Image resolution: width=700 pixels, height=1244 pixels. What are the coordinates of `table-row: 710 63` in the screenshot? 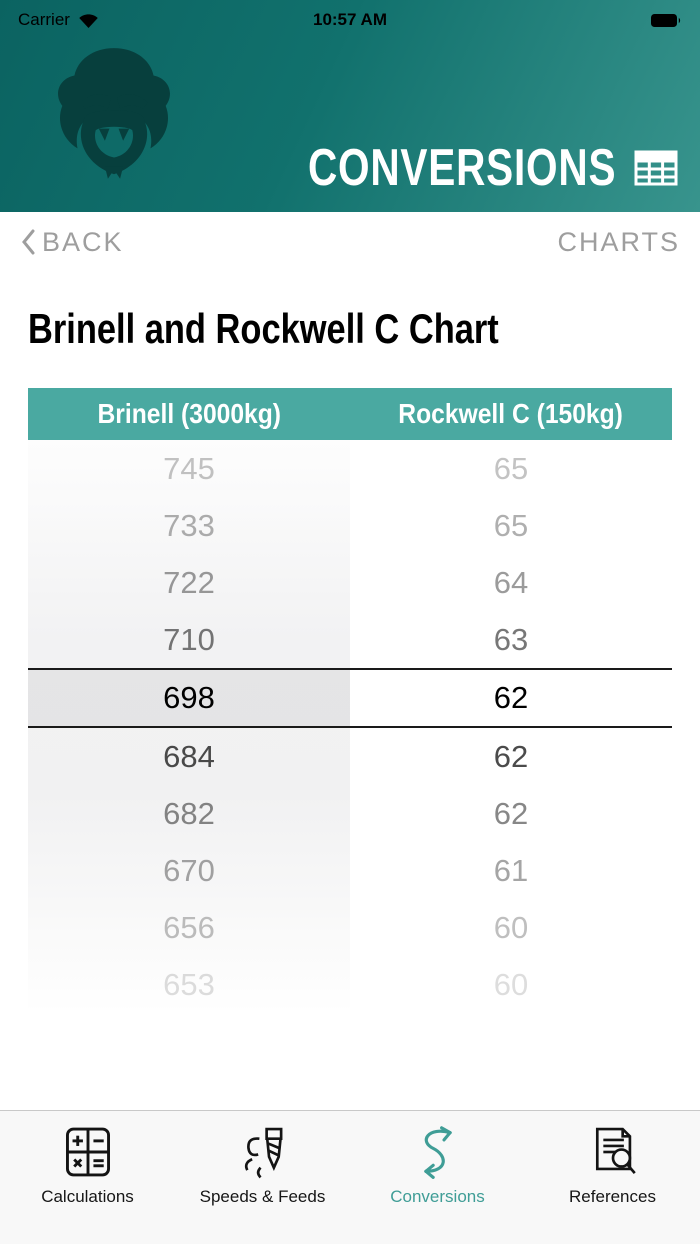 It's located at (346, 639).